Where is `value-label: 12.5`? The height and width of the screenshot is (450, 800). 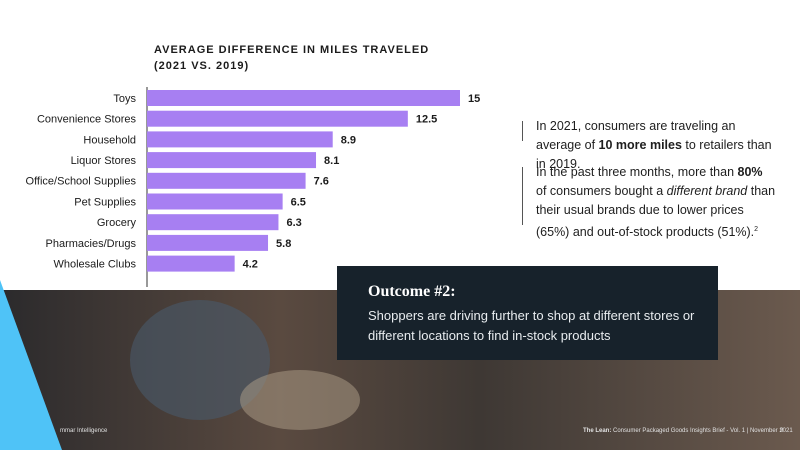 value-label: 12.5 is located at coordinates (426, 120).